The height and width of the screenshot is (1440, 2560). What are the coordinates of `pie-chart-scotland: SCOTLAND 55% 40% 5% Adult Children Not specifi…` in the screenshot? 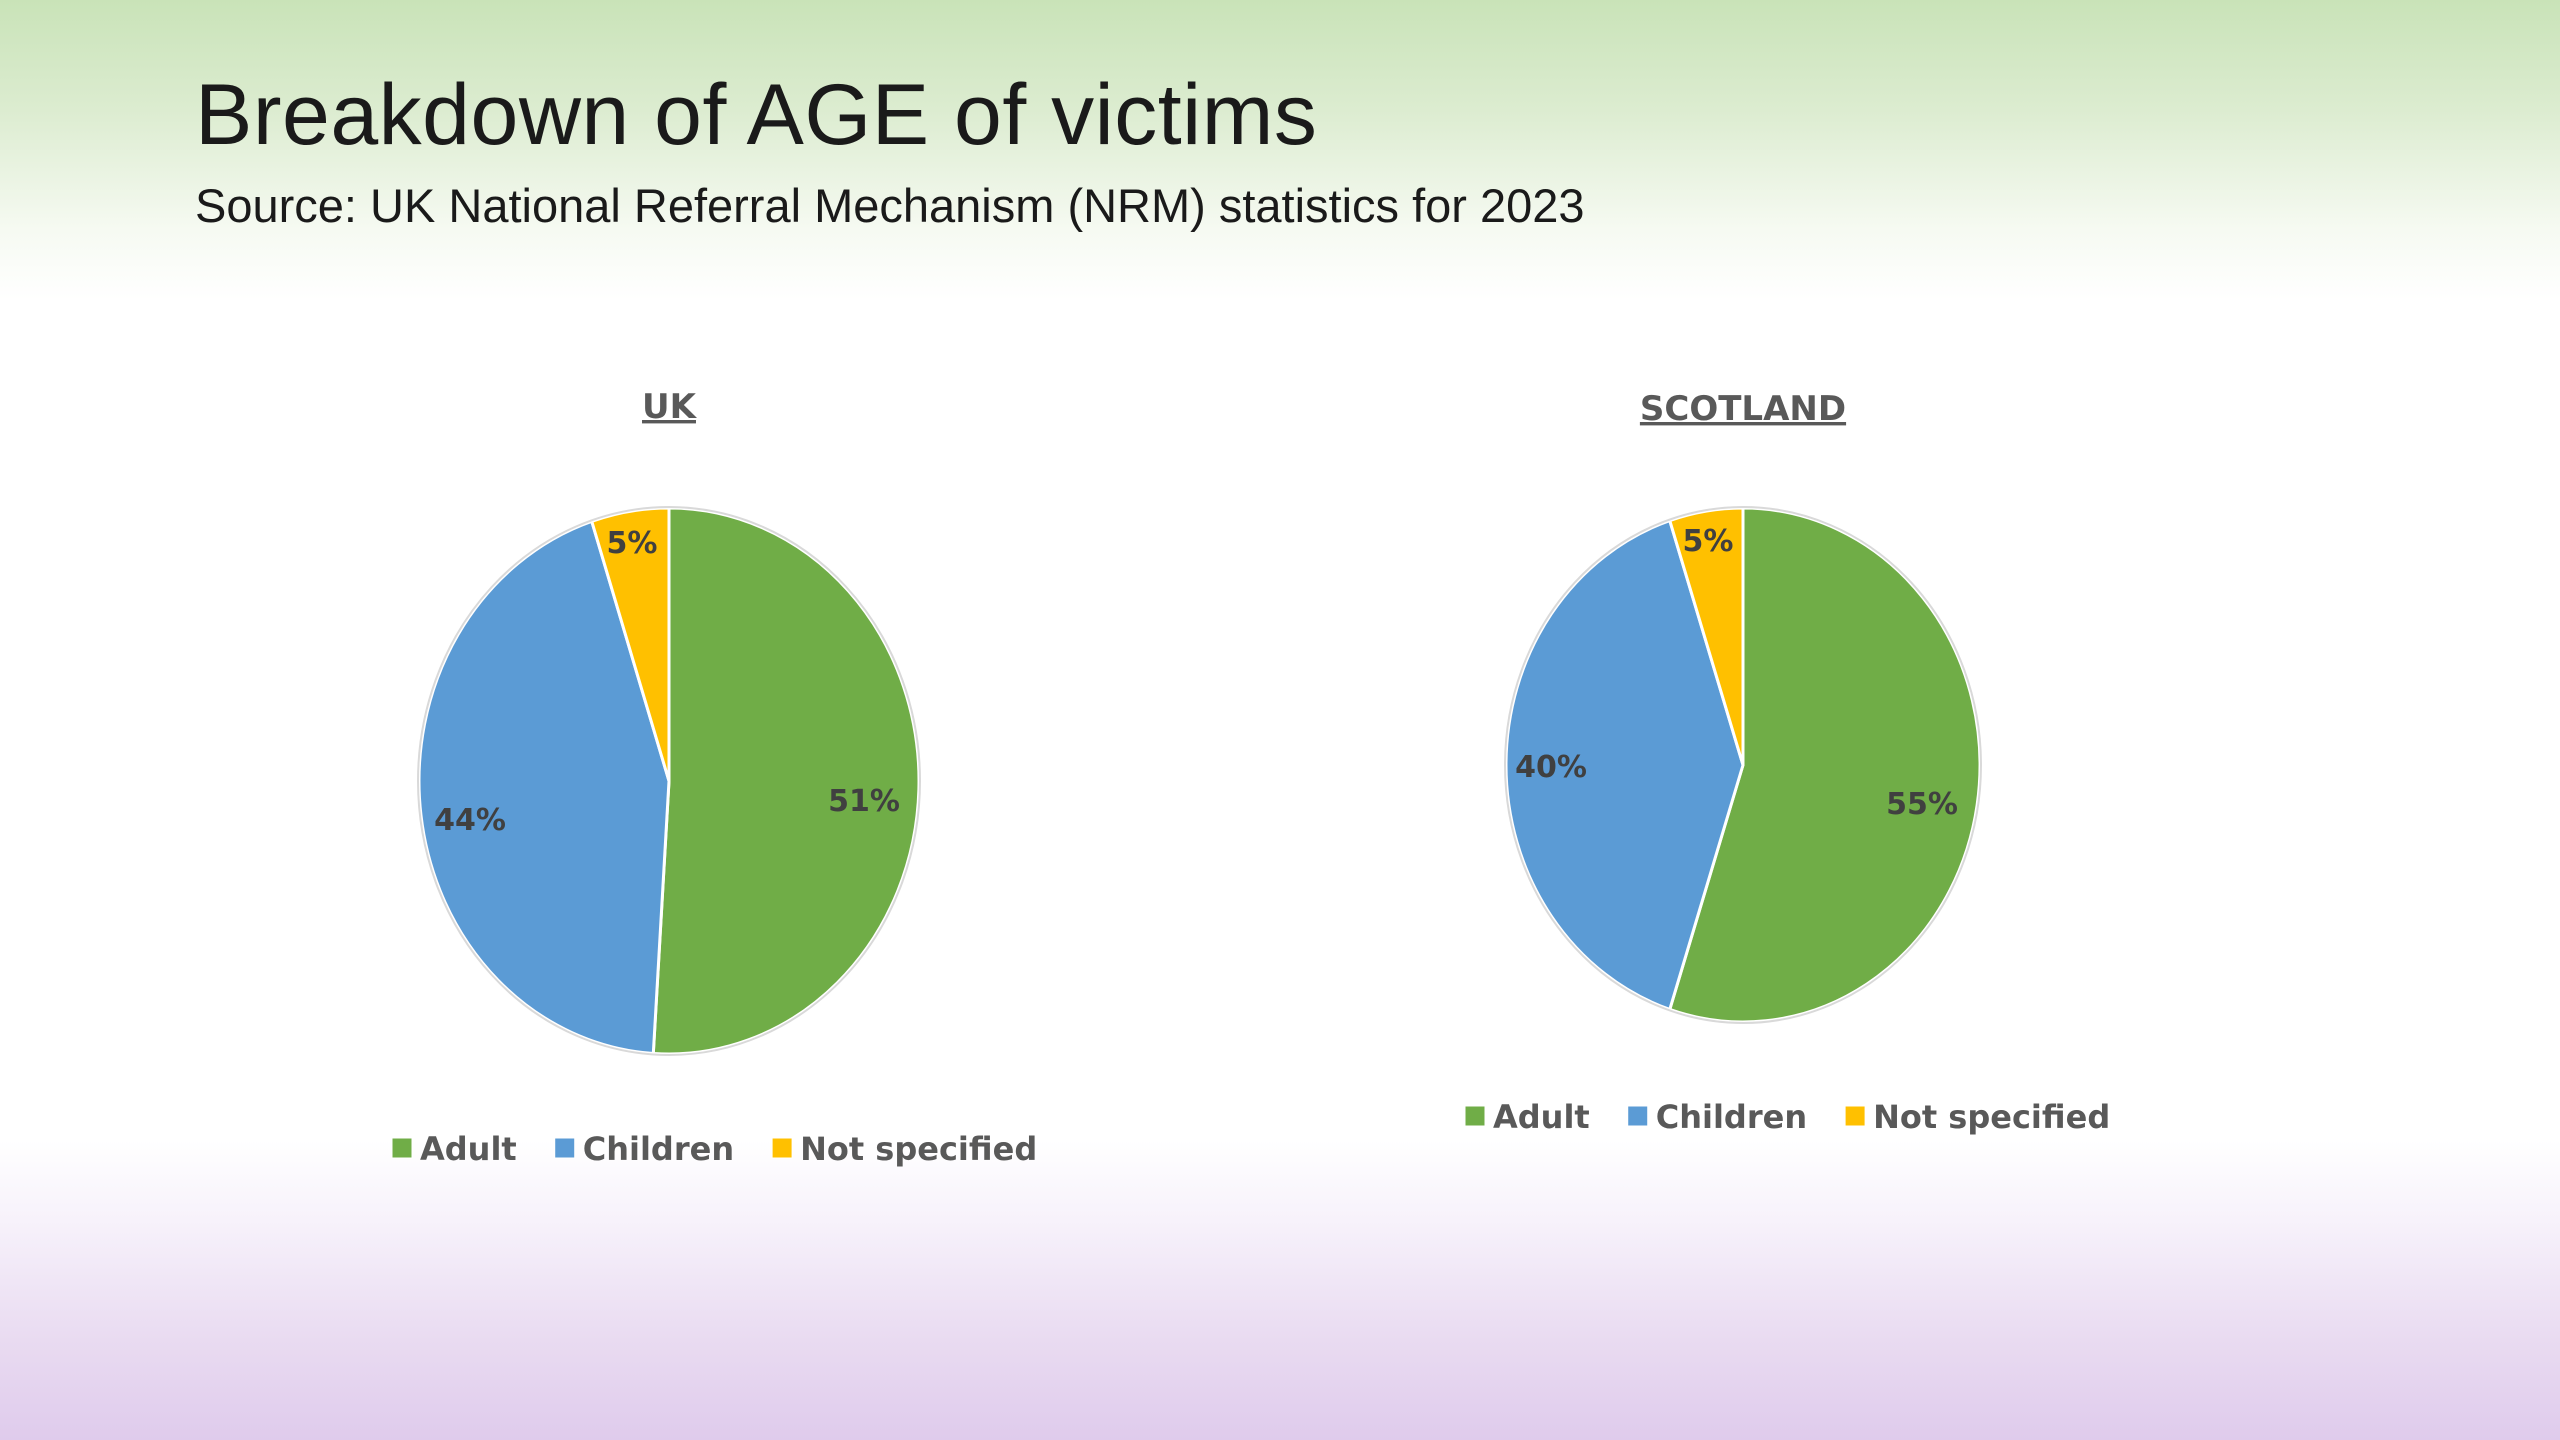 It's located at (1787, 762).